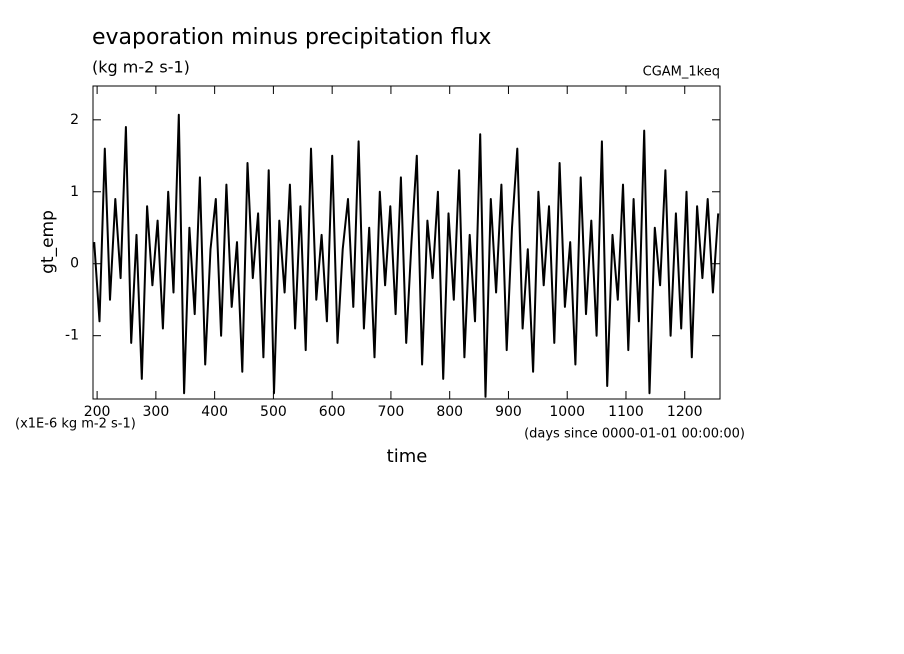 This screenshot has height=654, width=904. What do you see at coordinates (141, 67) in the screenshot?
I see `chart-subtitle: (kg m-2 s-1)` at bounding box center [141, 67].